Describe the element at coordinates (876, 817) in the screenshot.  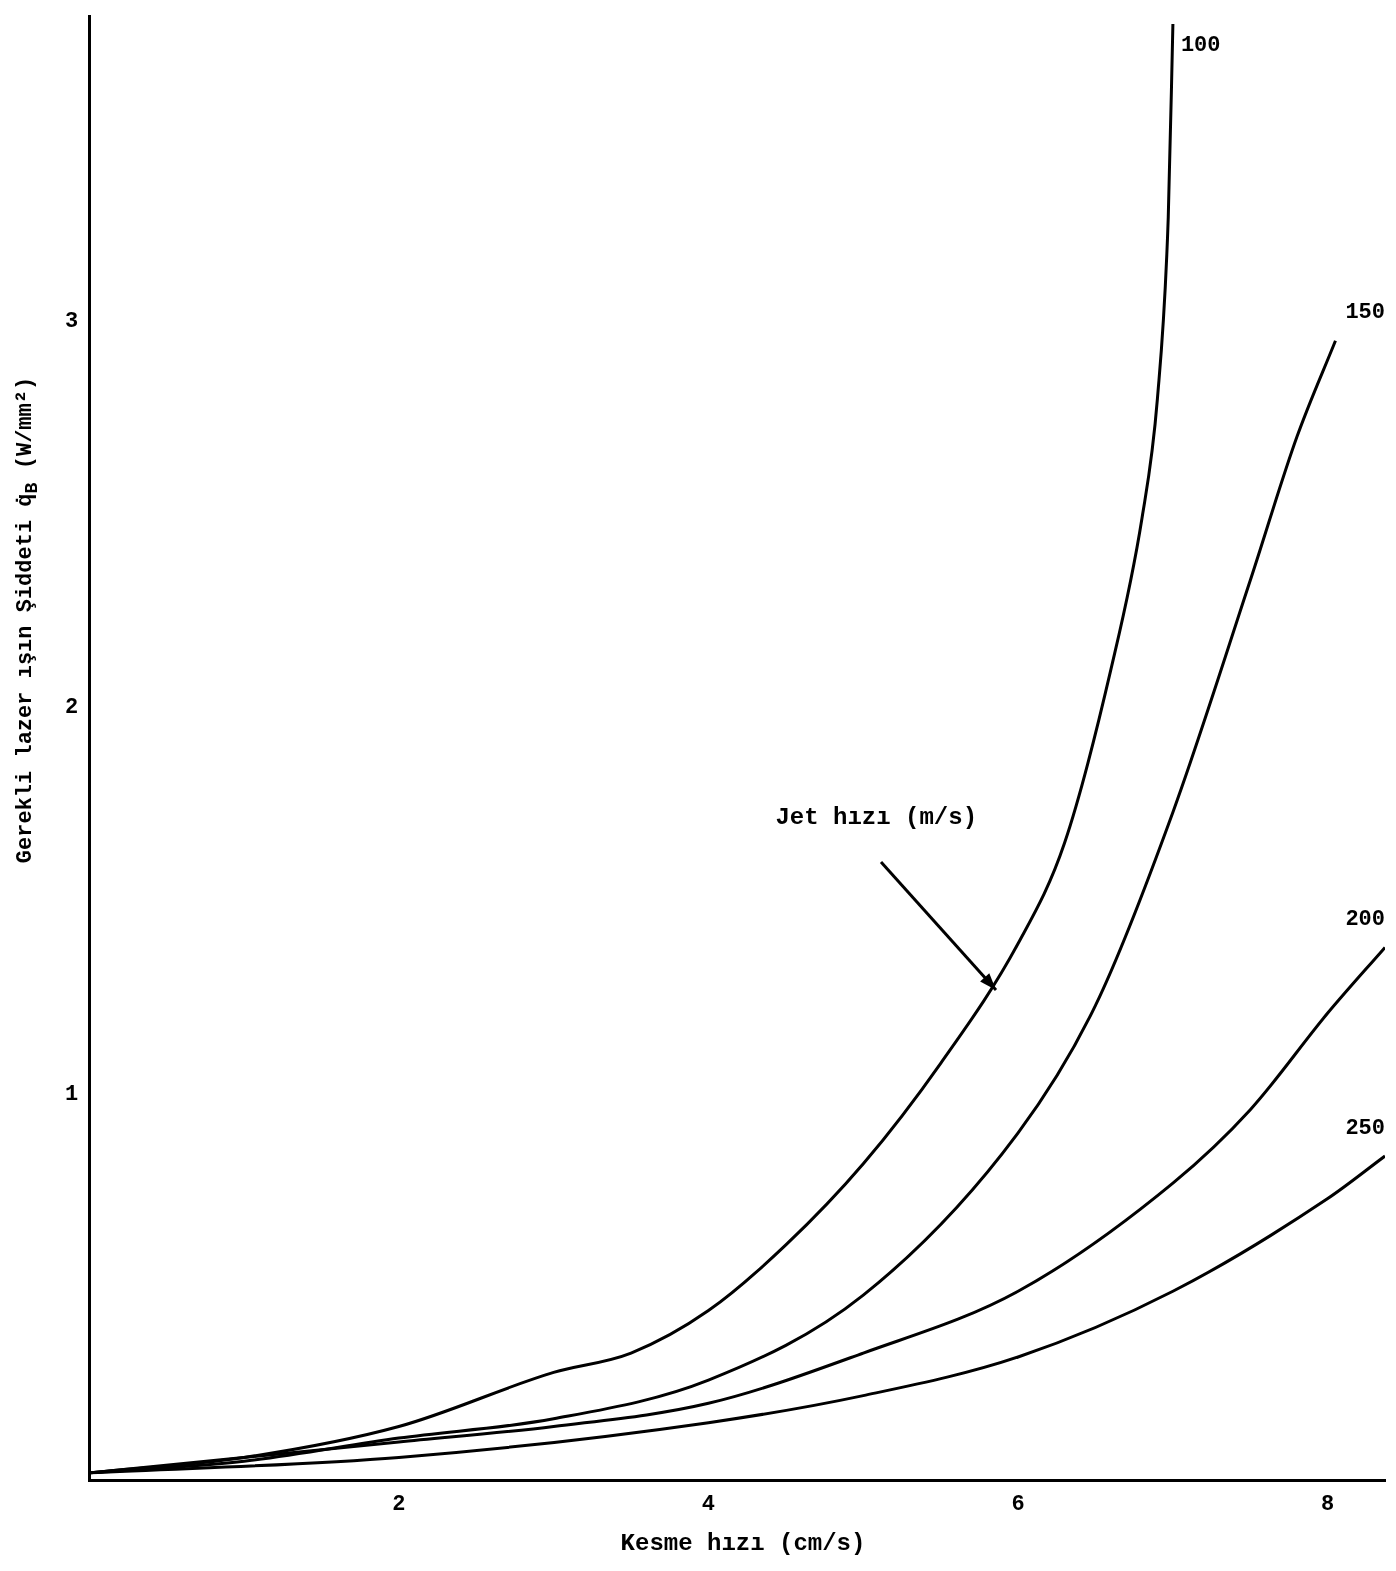
I see `annotation: Jet hızı (m/s)` at that location.